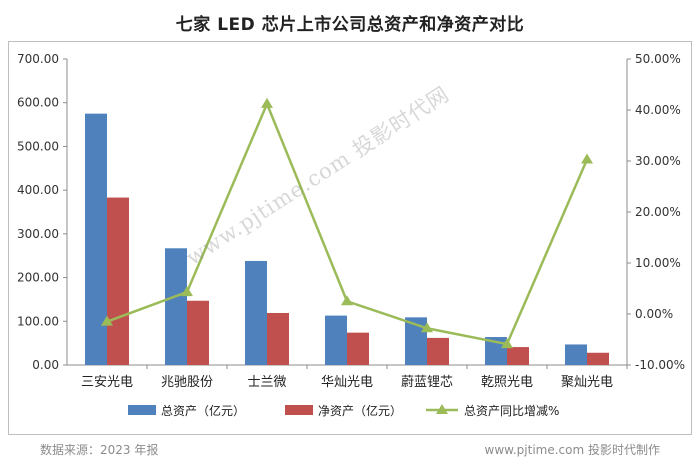  What do you see at coordinates (654, 314) in the screenshot?
I see `right-tick-label: 0.00%` at bounding box center [654, 314].